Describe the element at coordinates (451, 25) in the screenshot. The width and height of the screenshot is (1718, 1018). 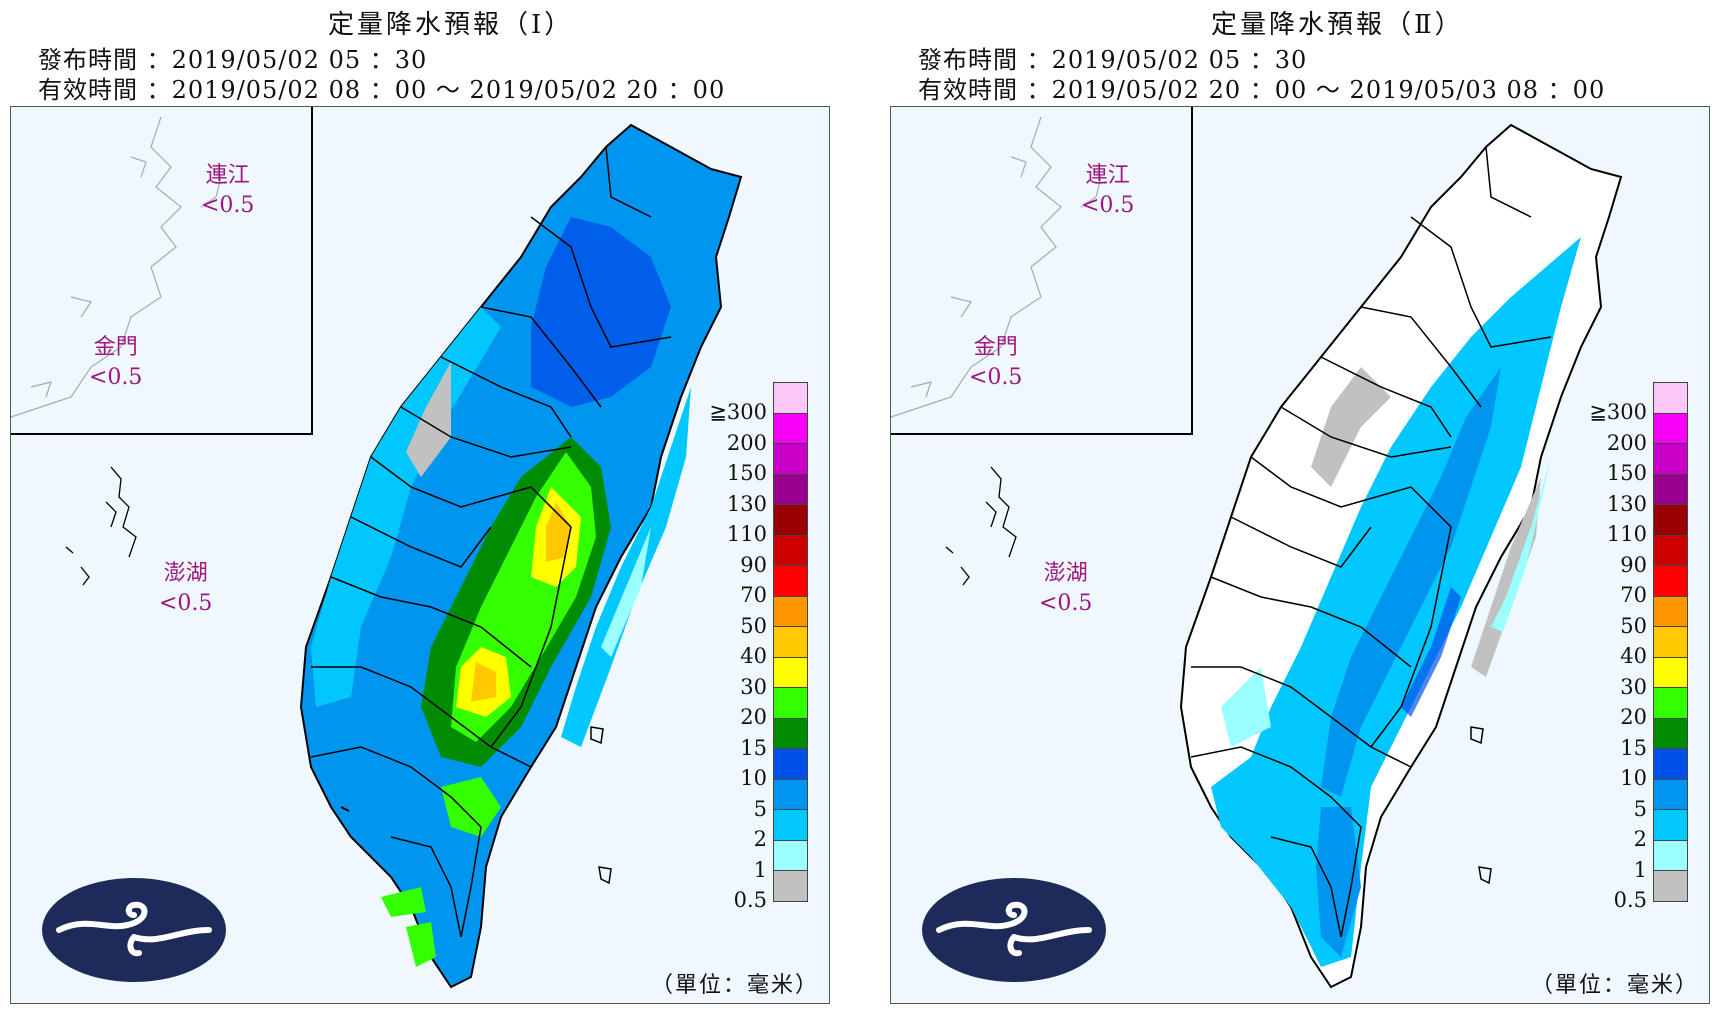
I see `panel-title: 定量降水預報（Ⅰ）` at that location.